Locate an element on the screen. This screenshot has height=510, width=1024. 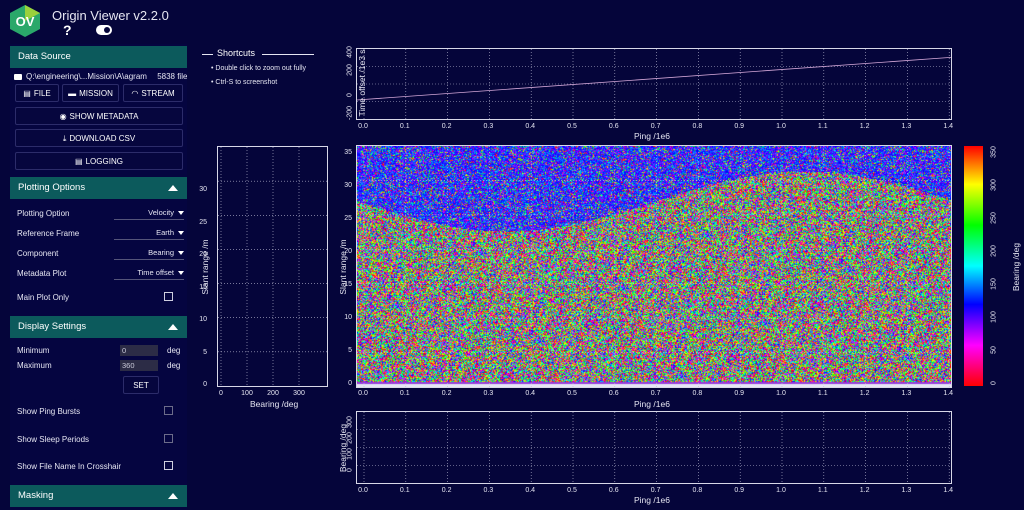
component-select: Bearing is located at coordinates (149, 254).